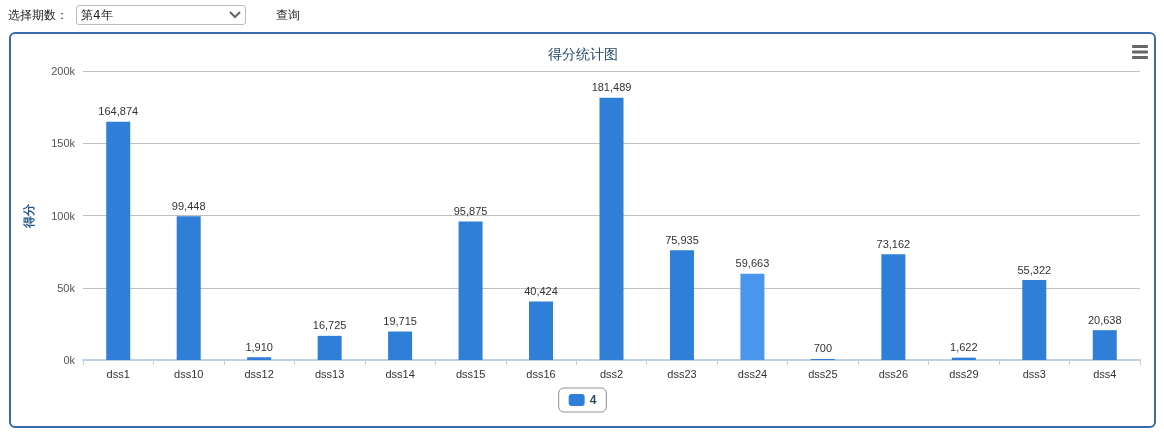  Describe the element at coordinates (541, 291) in the screenshot. I see `data-label: 40,424` at that location.